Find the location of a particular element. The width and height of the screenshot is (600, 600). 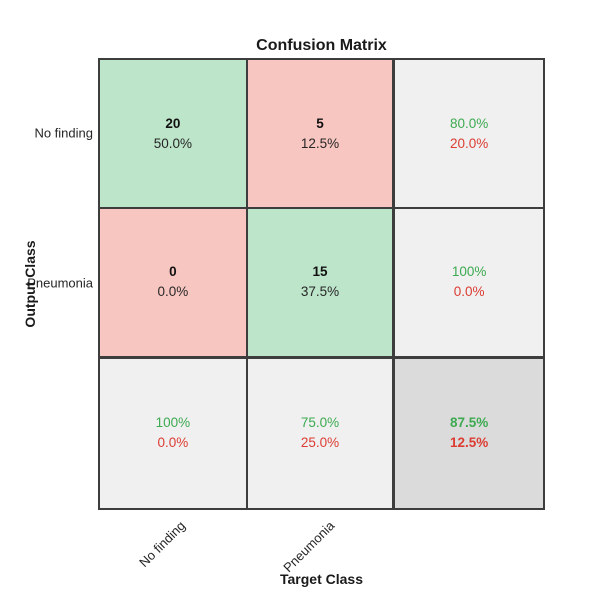

overall-error-percent: 12.5% is located at coordinates (469, 443).